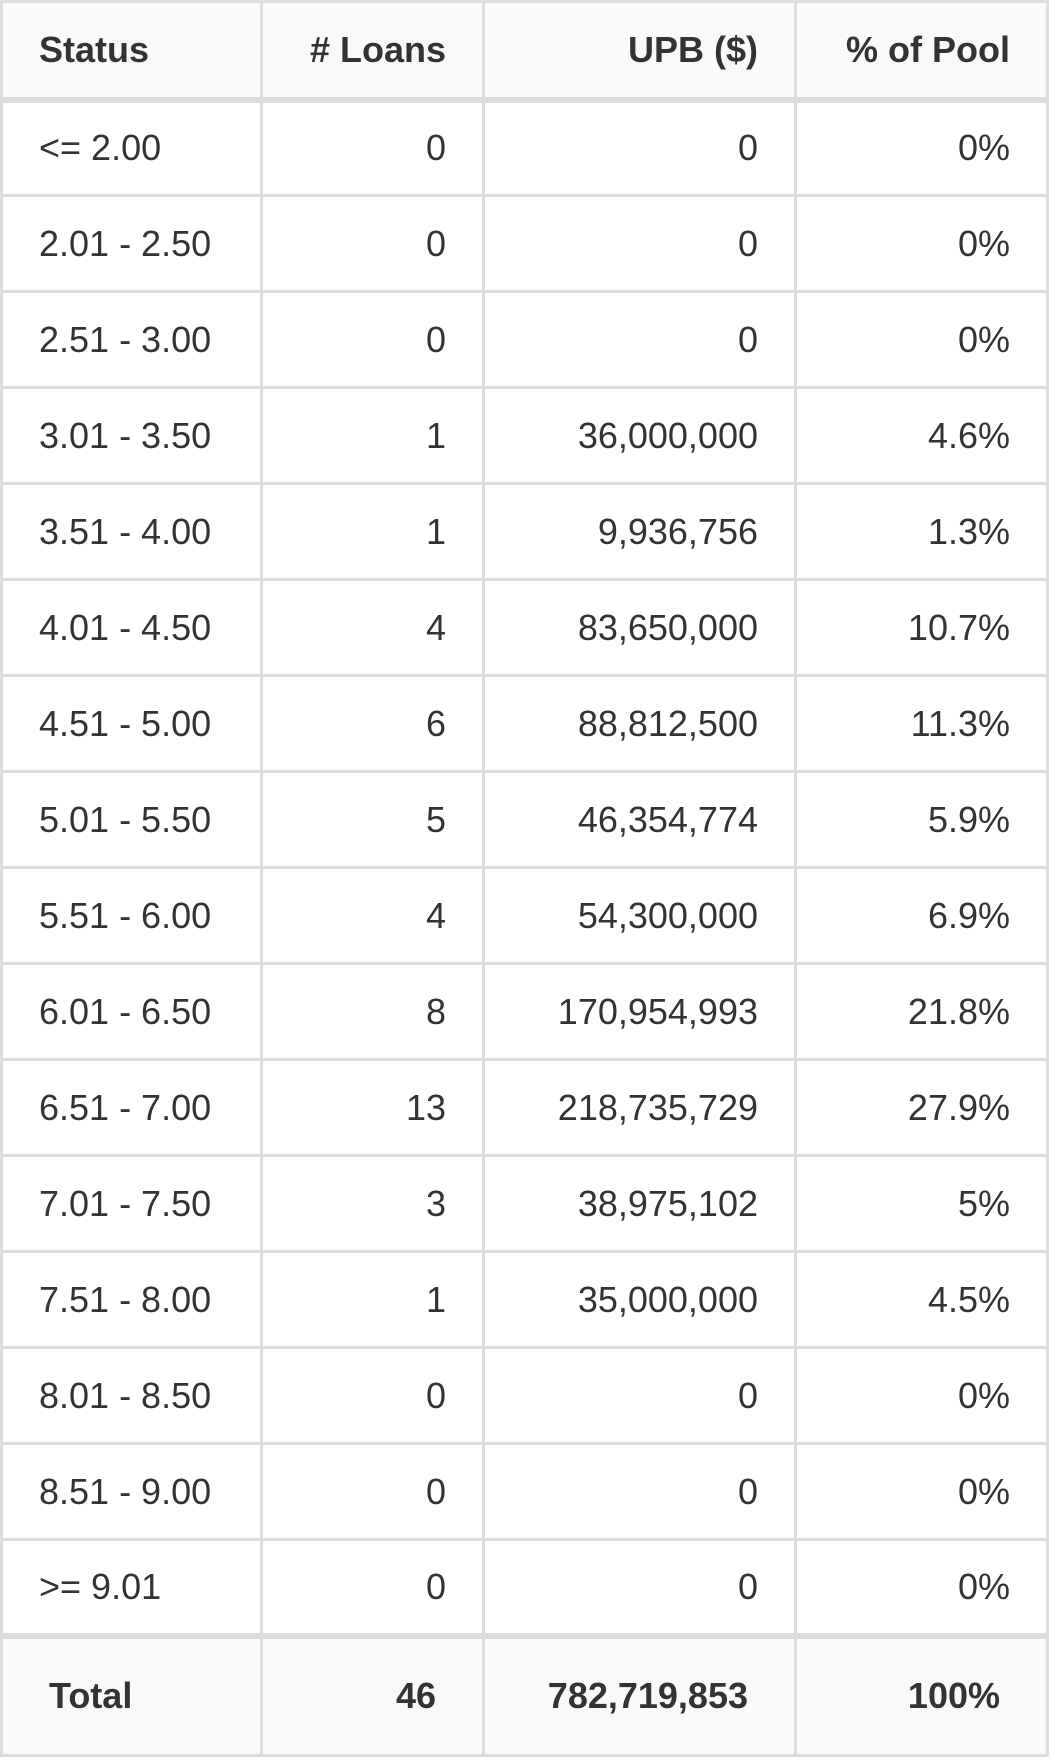 This screenshot has height=1761, width=1050. What do you see at coordinates (639, 51) in the screenshot?
I see `column-header-upb: UPB ($)` at bounding box center [639, 51].